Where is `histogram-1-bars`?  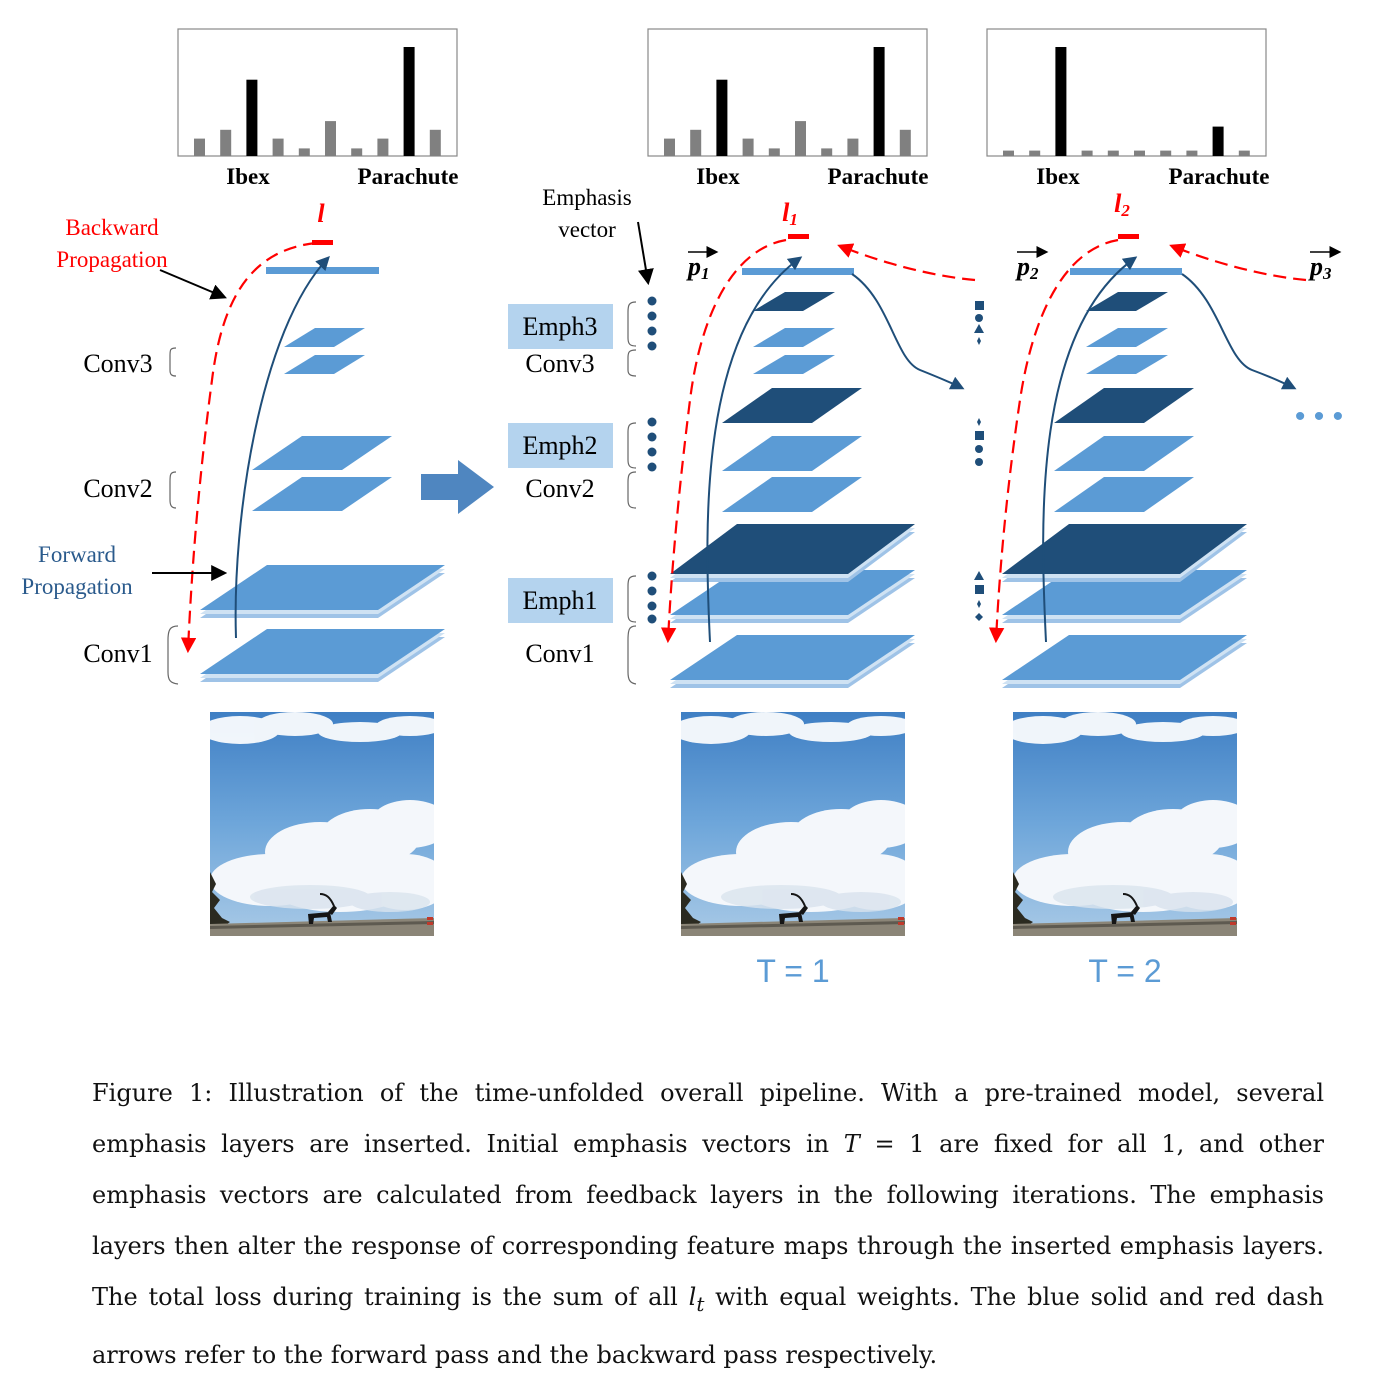
histogram-1-bars is located at coordinates (317, 101).